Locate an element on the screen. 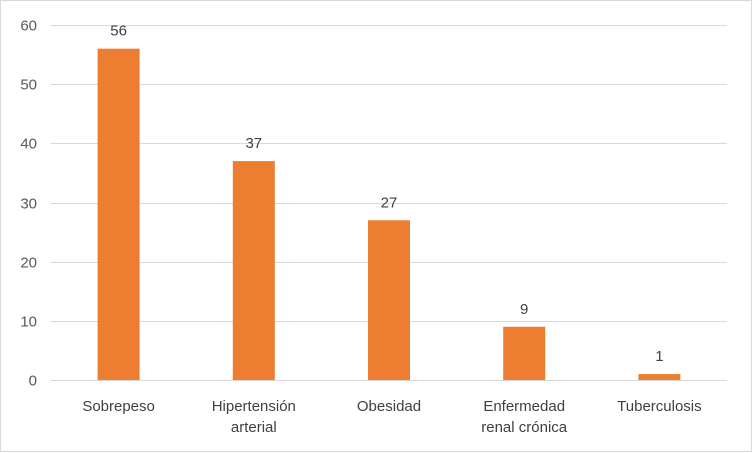  y-tick-label-50: 50 is located at coordinates (28, 85).